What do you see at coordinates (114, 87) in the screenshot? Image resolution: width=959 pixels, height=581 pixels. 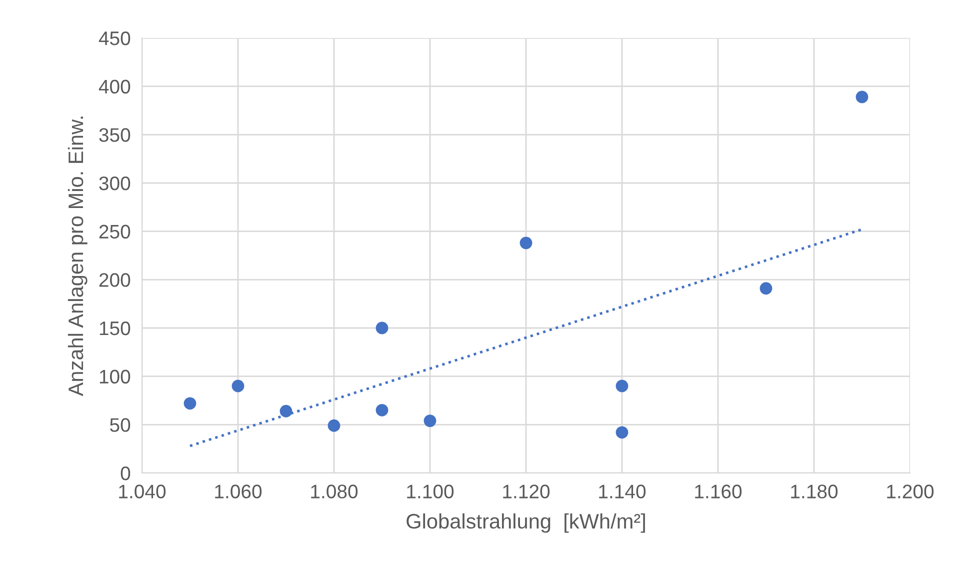 I see `y-tick-label: 400` at bounding box center [114, 87].